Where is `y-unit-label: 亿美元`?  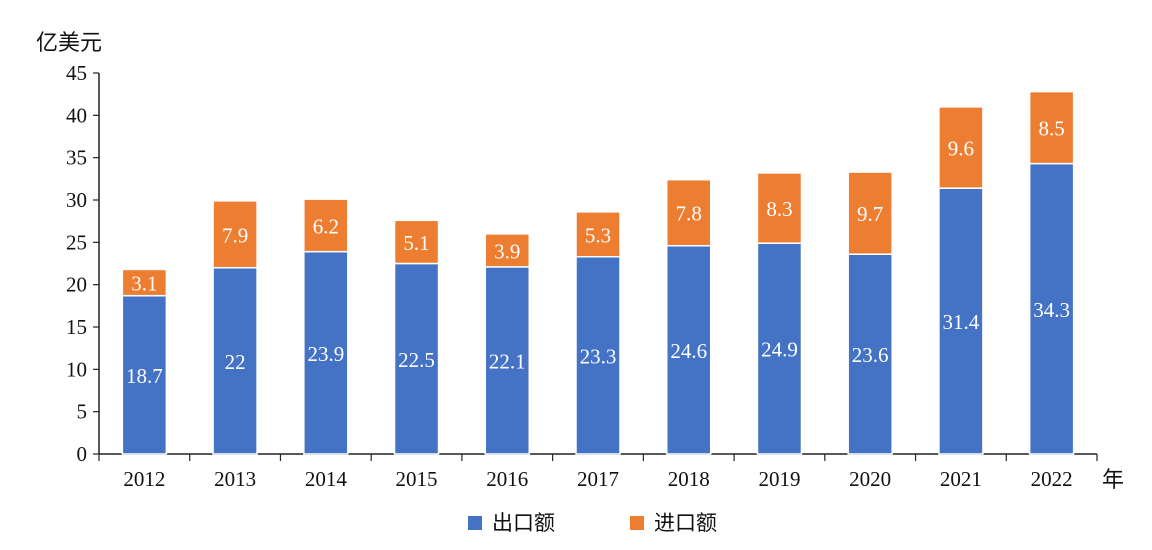 y-unit-label: 亿美元 is located at coordinates (69, 42).